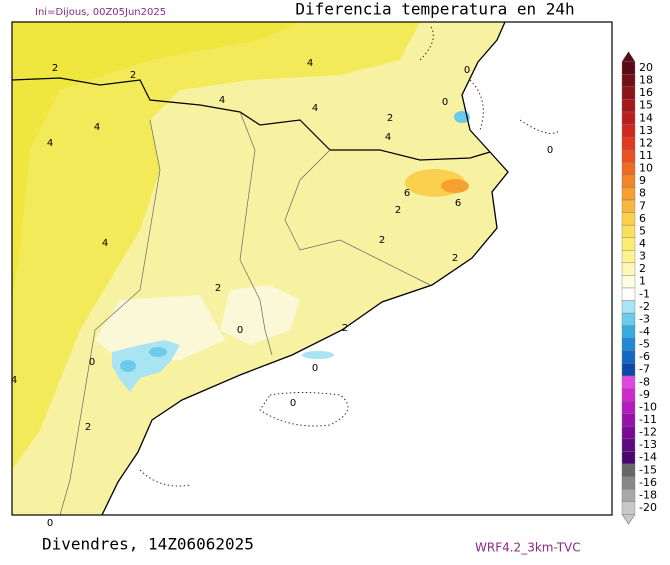 The width and height of the screenshot is (670, 565). What do you see at coordinates (642, 230) in the screenshot?
I see `legend-level: 5` at bounding box center [642, 230].